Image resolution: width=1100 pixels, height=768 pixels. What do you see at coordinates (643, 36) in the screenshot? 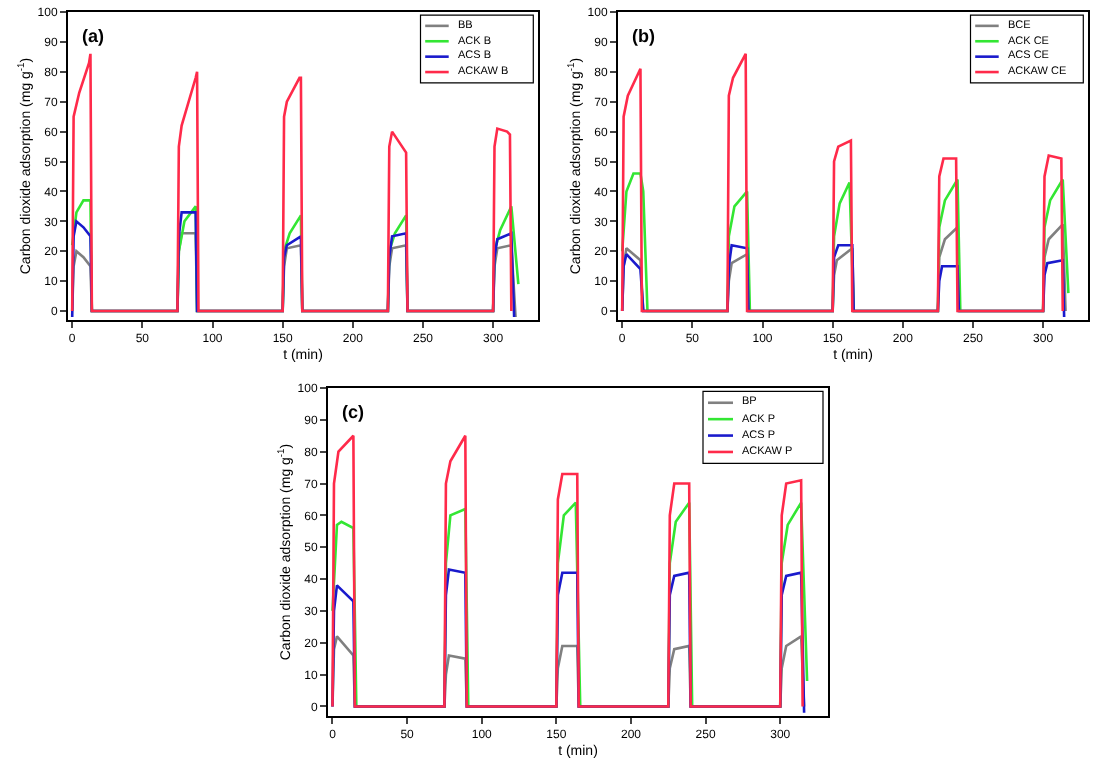
I see `text: (b)` at bounding box center [643, 36].